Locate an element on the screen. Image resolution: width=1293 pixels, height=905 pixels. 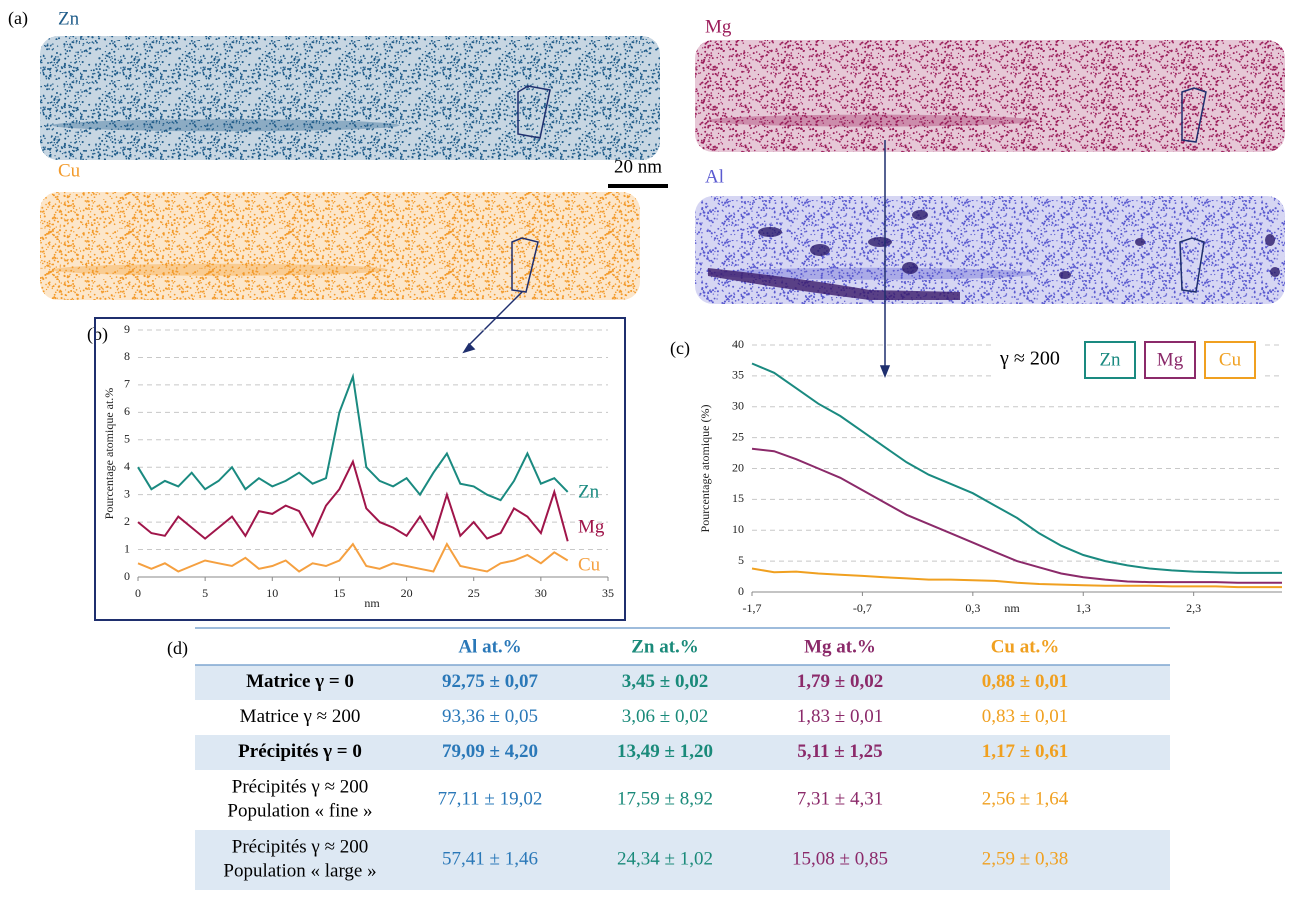
table-cell: 93,36 ± 0,05 is located at coordinates (490, 716).